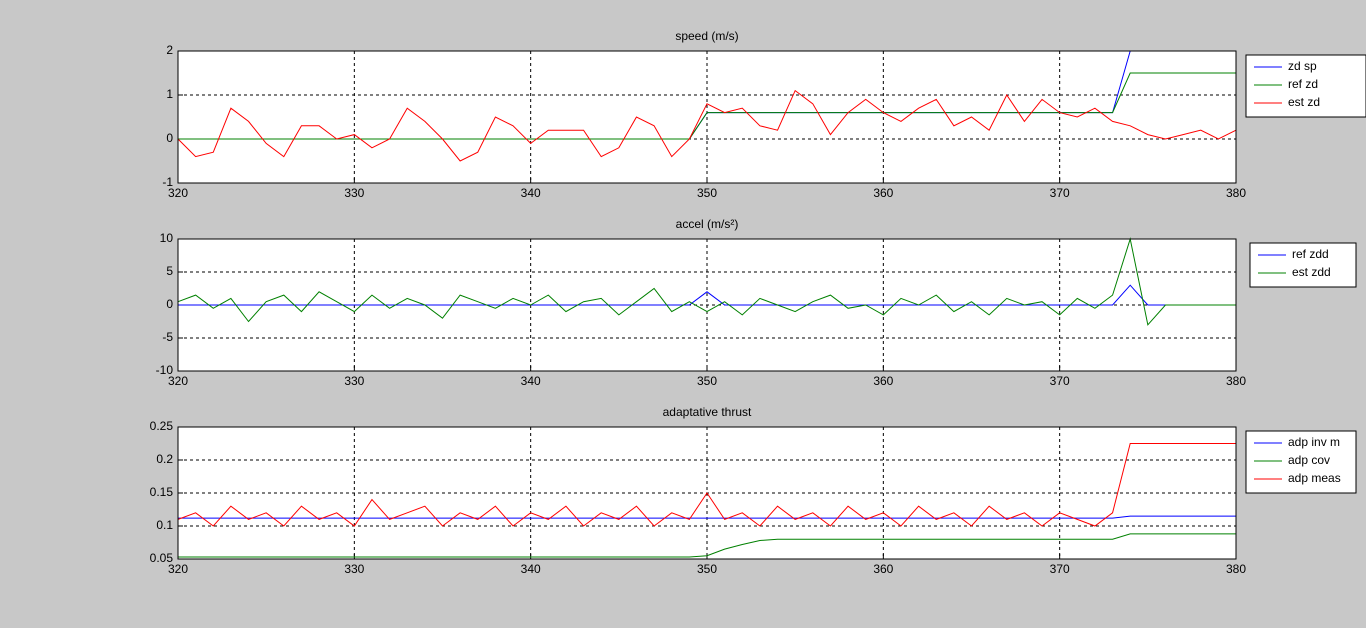  I want to click on y-tick-label: 0.05, so click(162, 558).